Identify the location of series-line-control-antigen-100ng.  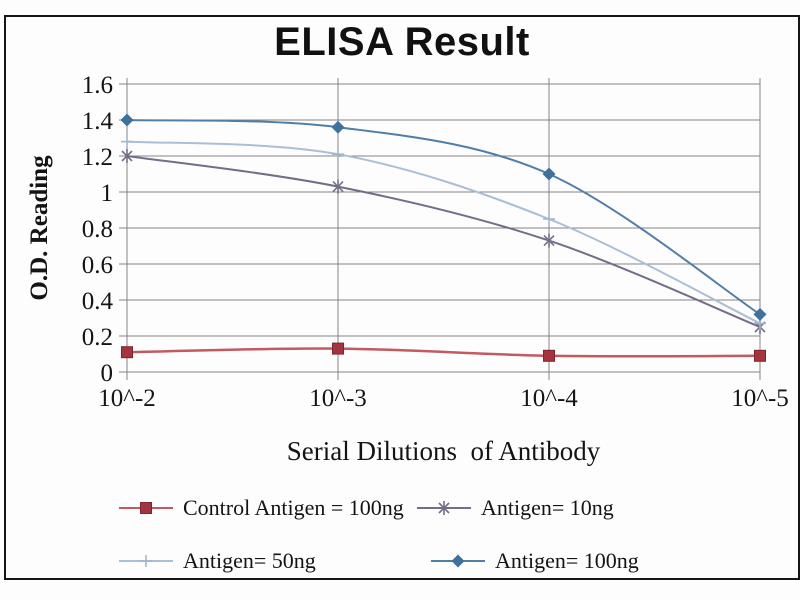
(443, 352).